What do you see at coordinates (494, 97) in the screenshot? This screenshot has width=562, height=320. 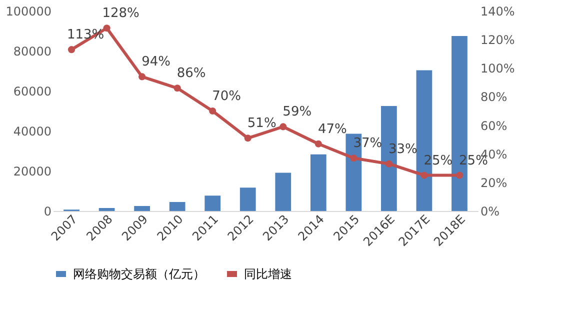 I see `y2-tick-label: 80%` at bounding box center [494, 97].